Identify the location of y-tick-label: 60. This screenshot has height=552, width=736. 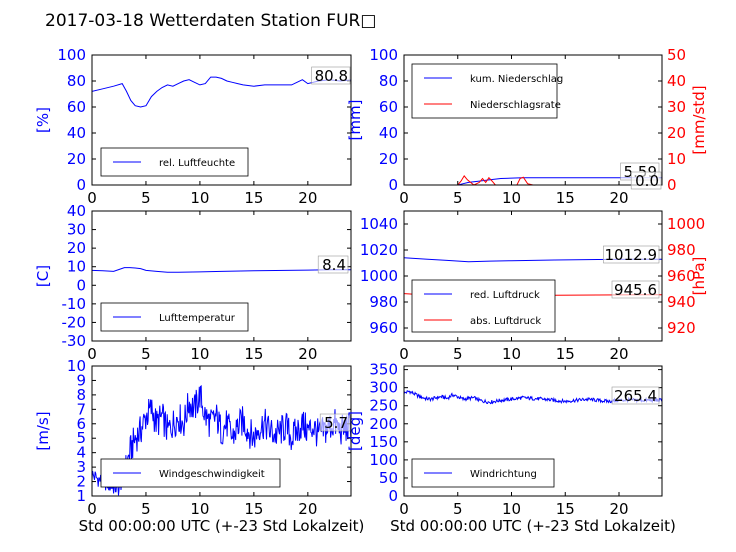
(76, 107).